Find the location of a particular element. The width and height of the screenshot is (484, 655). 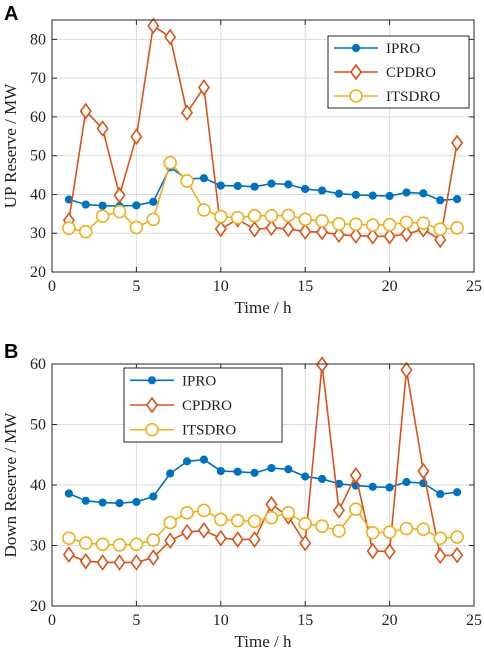

legend-label: IPRO is located at coordinates (199, 381).